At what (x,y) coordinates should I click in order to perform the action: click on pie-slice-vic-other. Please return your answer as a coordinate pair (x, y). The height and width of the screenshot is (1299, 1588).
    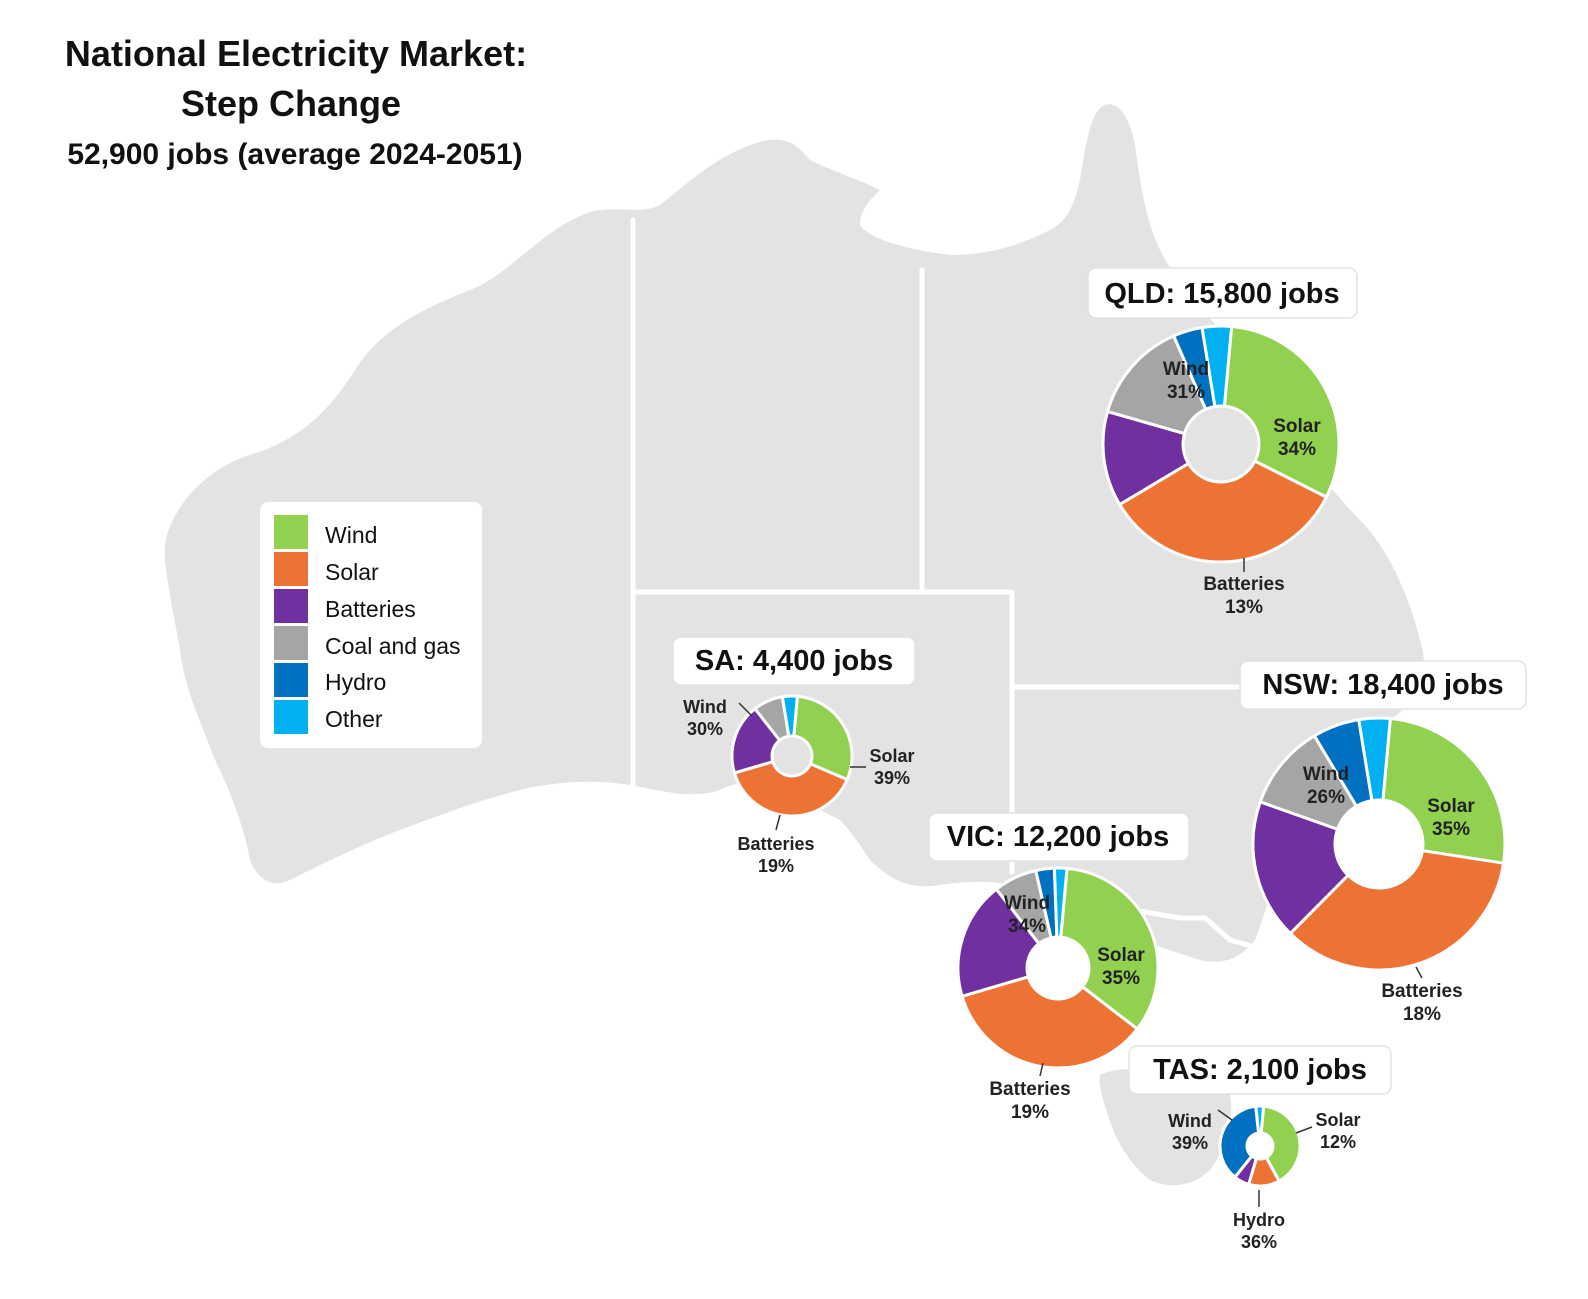
    Looking at the image, I should click on (1060, 902).